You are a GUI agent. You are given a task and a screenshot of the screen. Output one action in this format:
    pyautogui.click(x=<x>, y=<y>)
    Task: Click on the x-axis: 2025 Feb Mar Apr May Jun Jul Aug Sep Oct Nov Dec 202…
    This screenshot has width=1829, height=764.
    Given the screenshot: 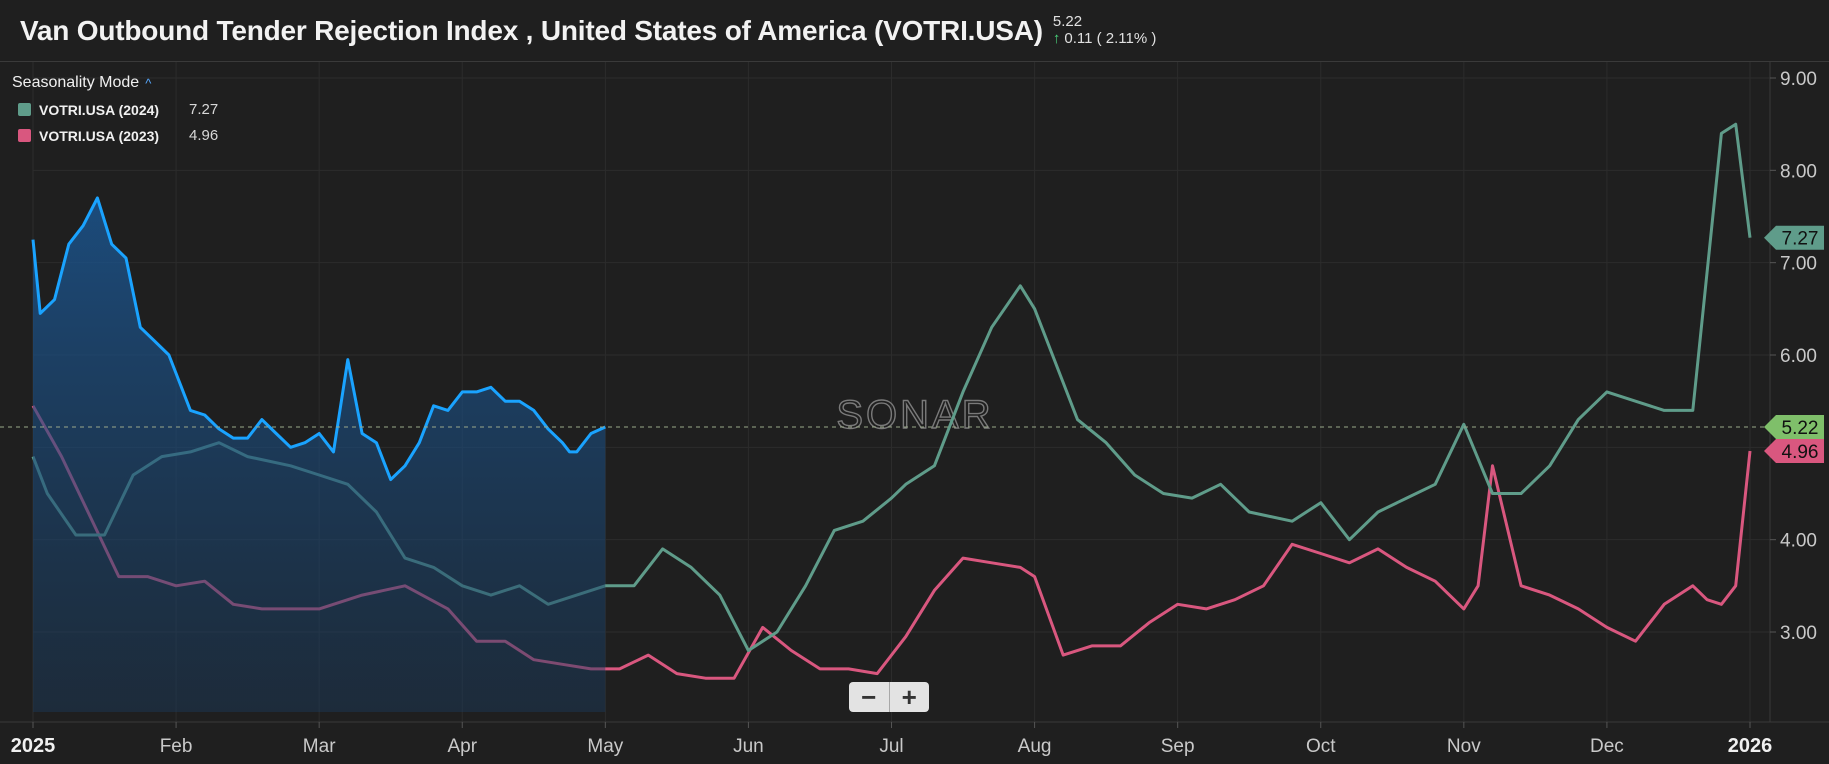 What is the action you would take?
    pyautogui.click(x=914, y=739)
    